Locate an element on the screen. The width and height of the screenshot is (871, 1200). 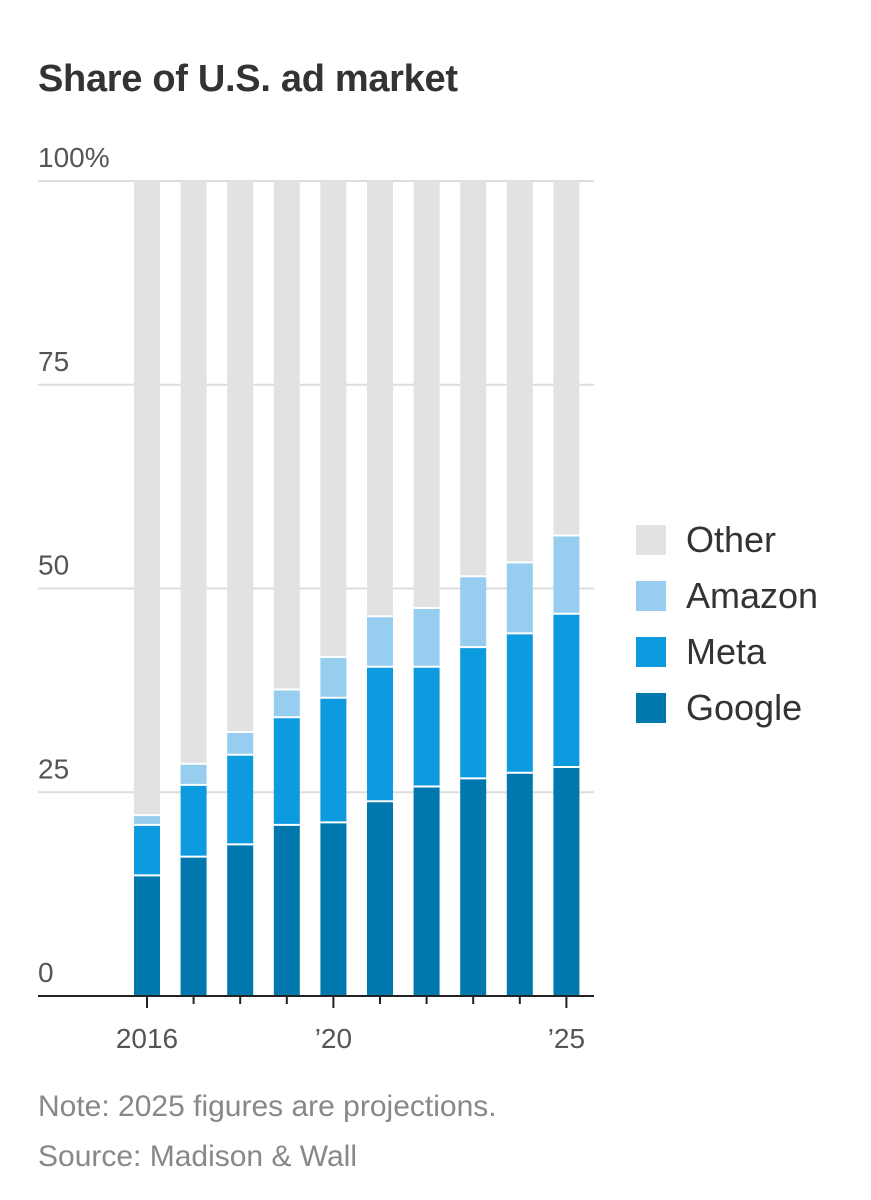
legend-item-meta: Meta is located at coordinates (727, 652).